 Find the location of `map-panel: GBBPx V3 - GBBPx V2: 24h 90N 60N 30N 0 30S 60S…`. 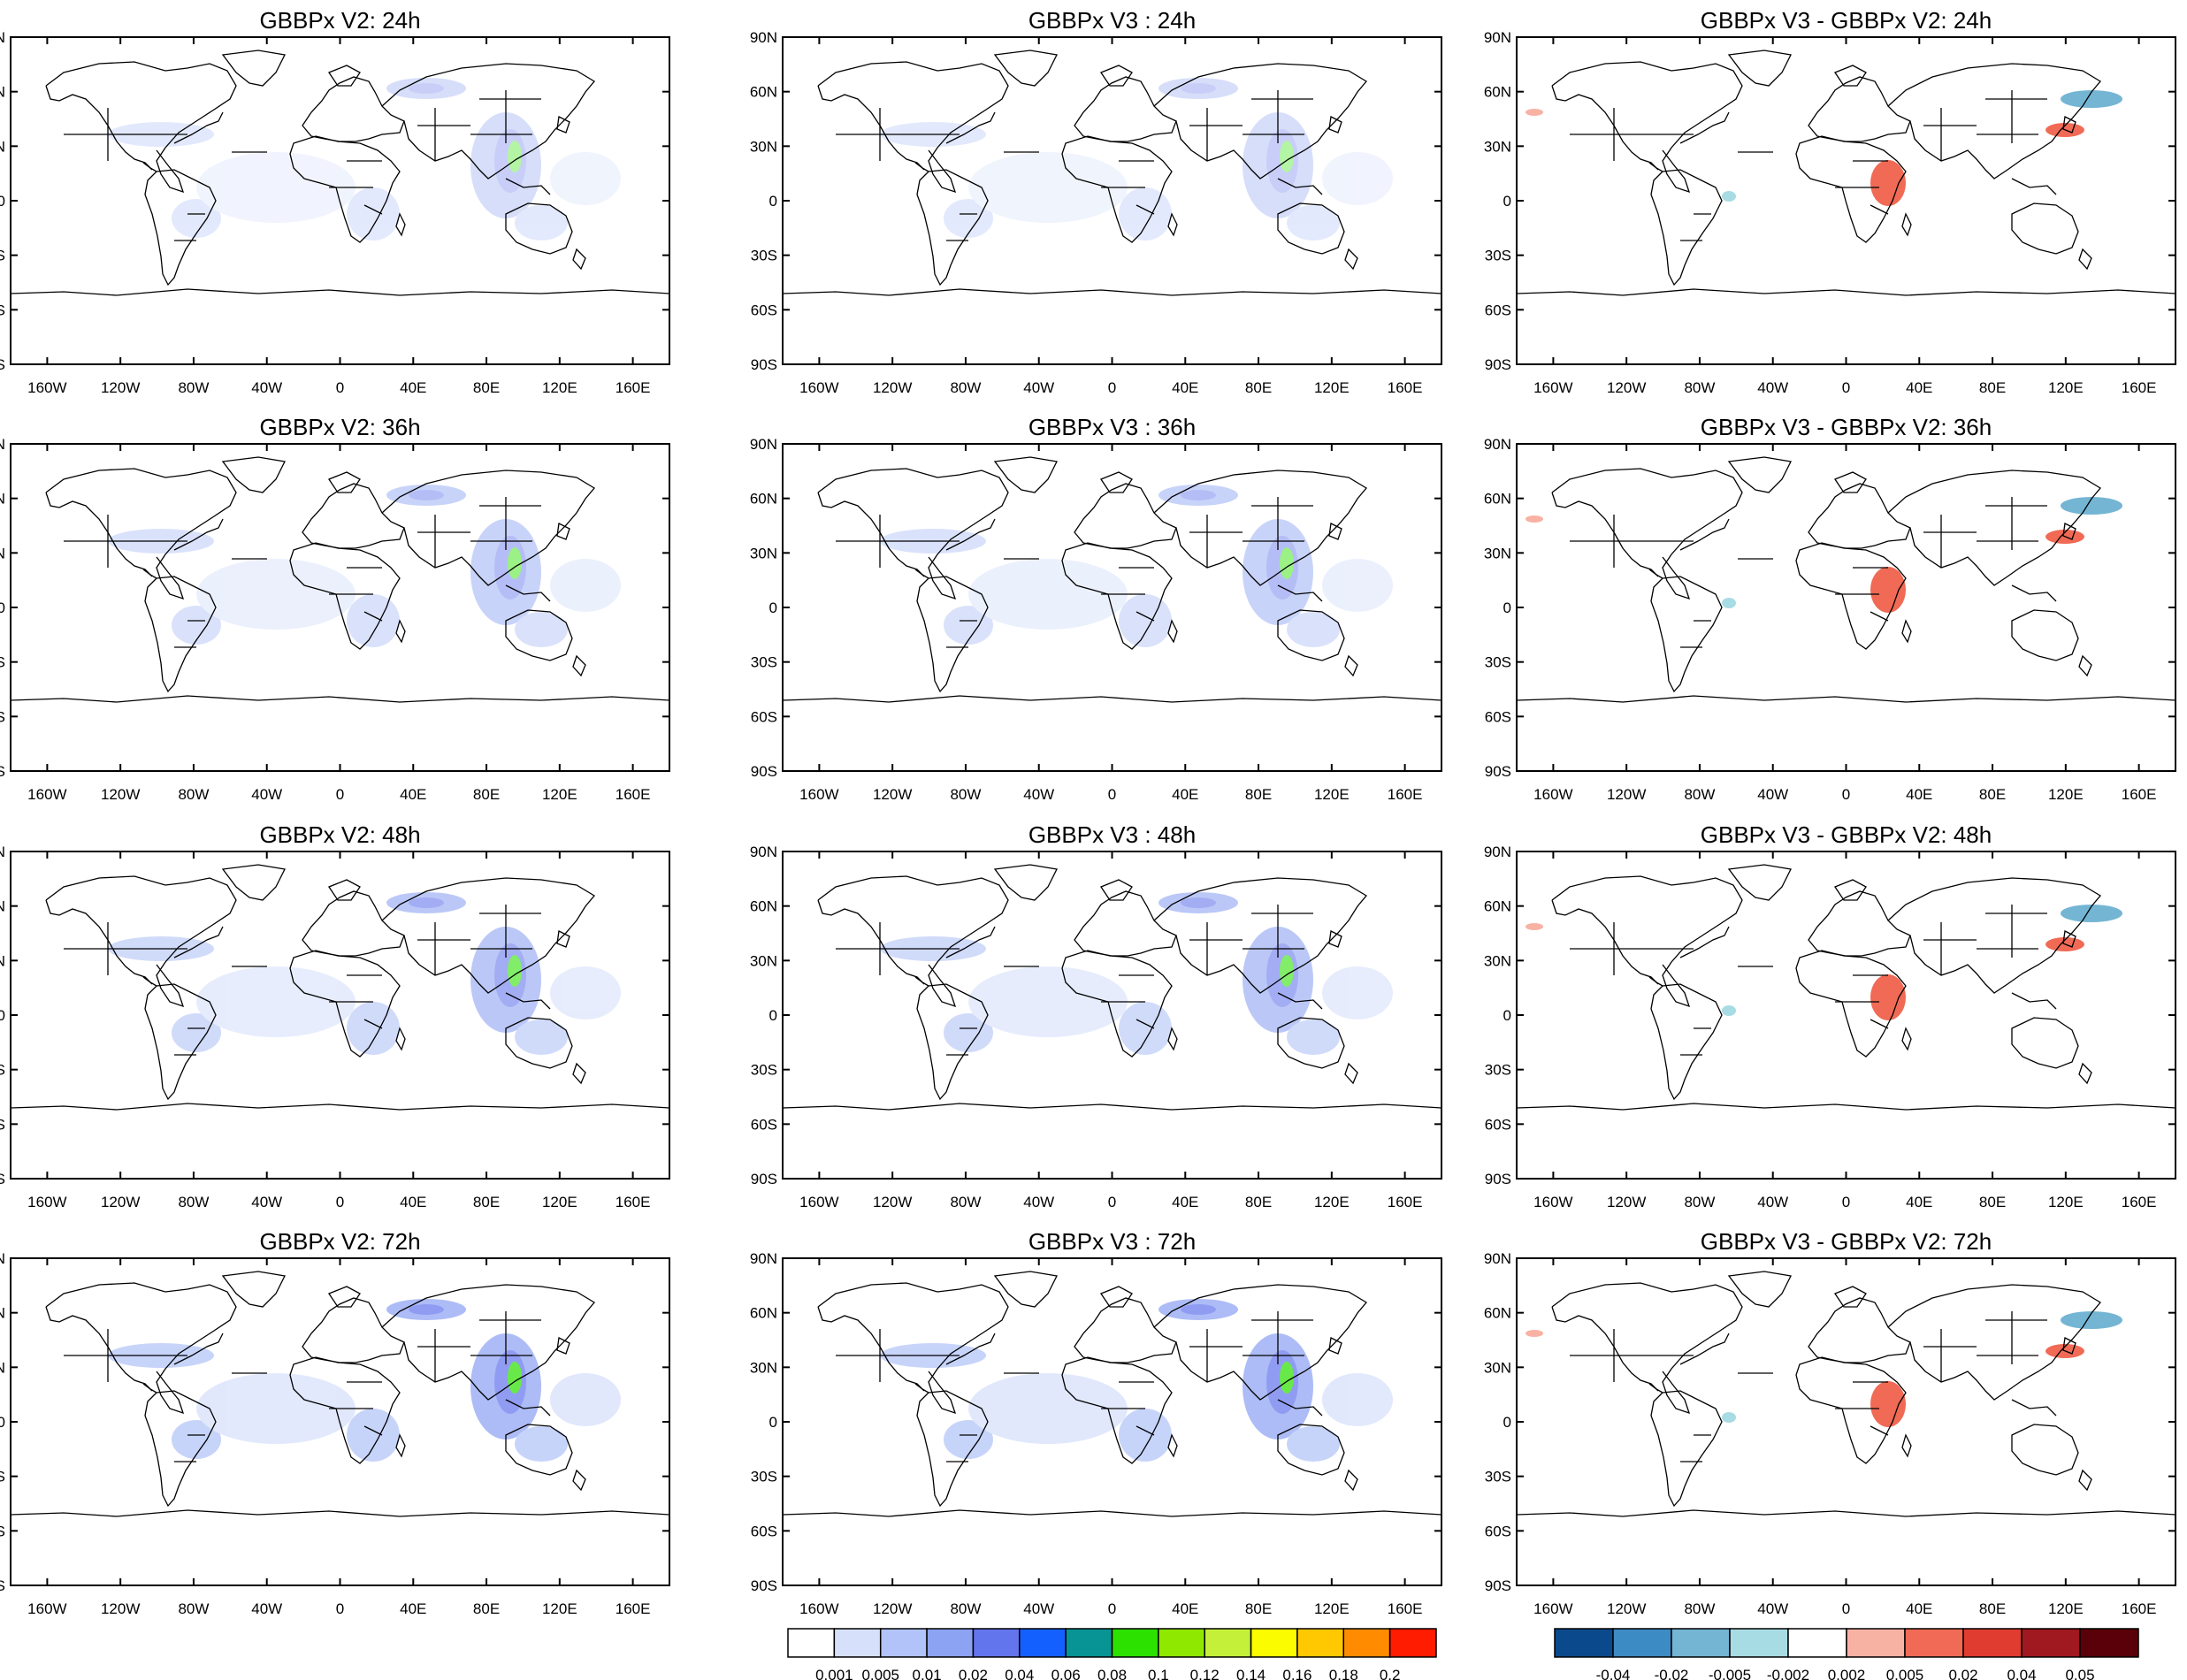

map-panel: GBBPx V3 - GBBPx V2: 24h 90N 60N 30N 0 30S 60S… is located at coordinates (1830, 201).